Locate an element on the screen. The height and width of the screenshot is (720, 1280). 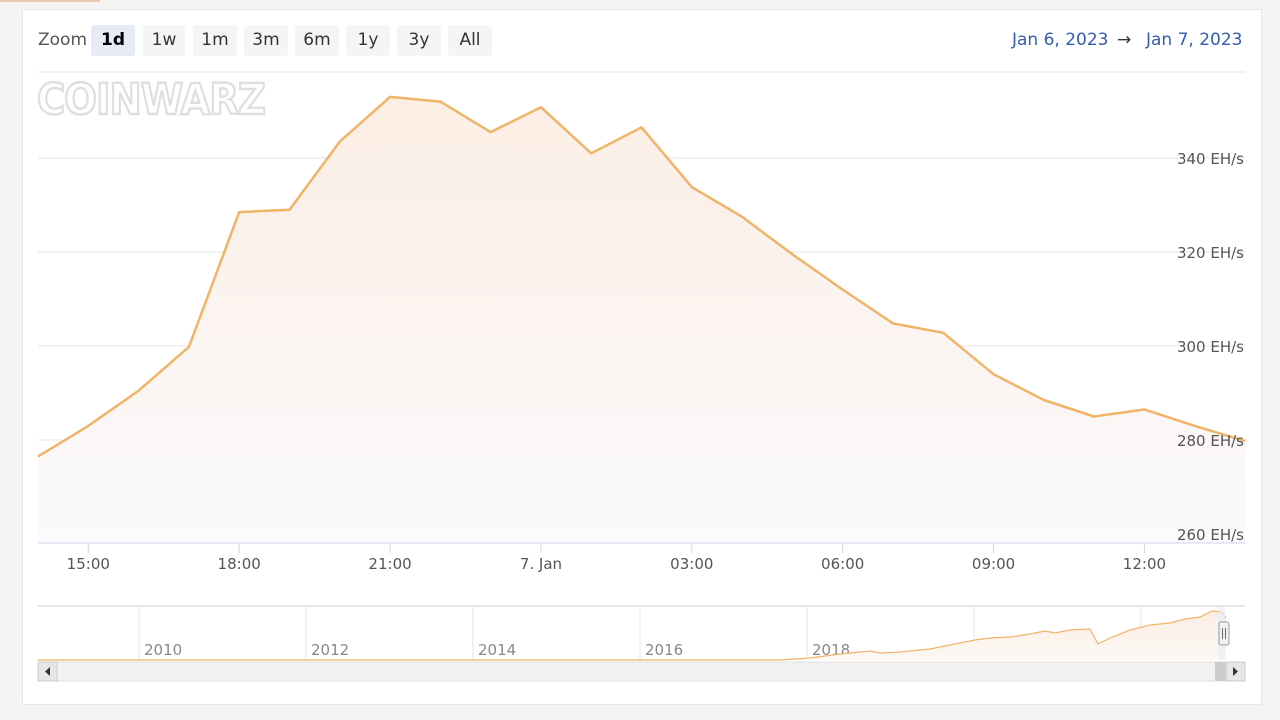
zoom-button-1d: 1d is located at coordinates (113, 40).